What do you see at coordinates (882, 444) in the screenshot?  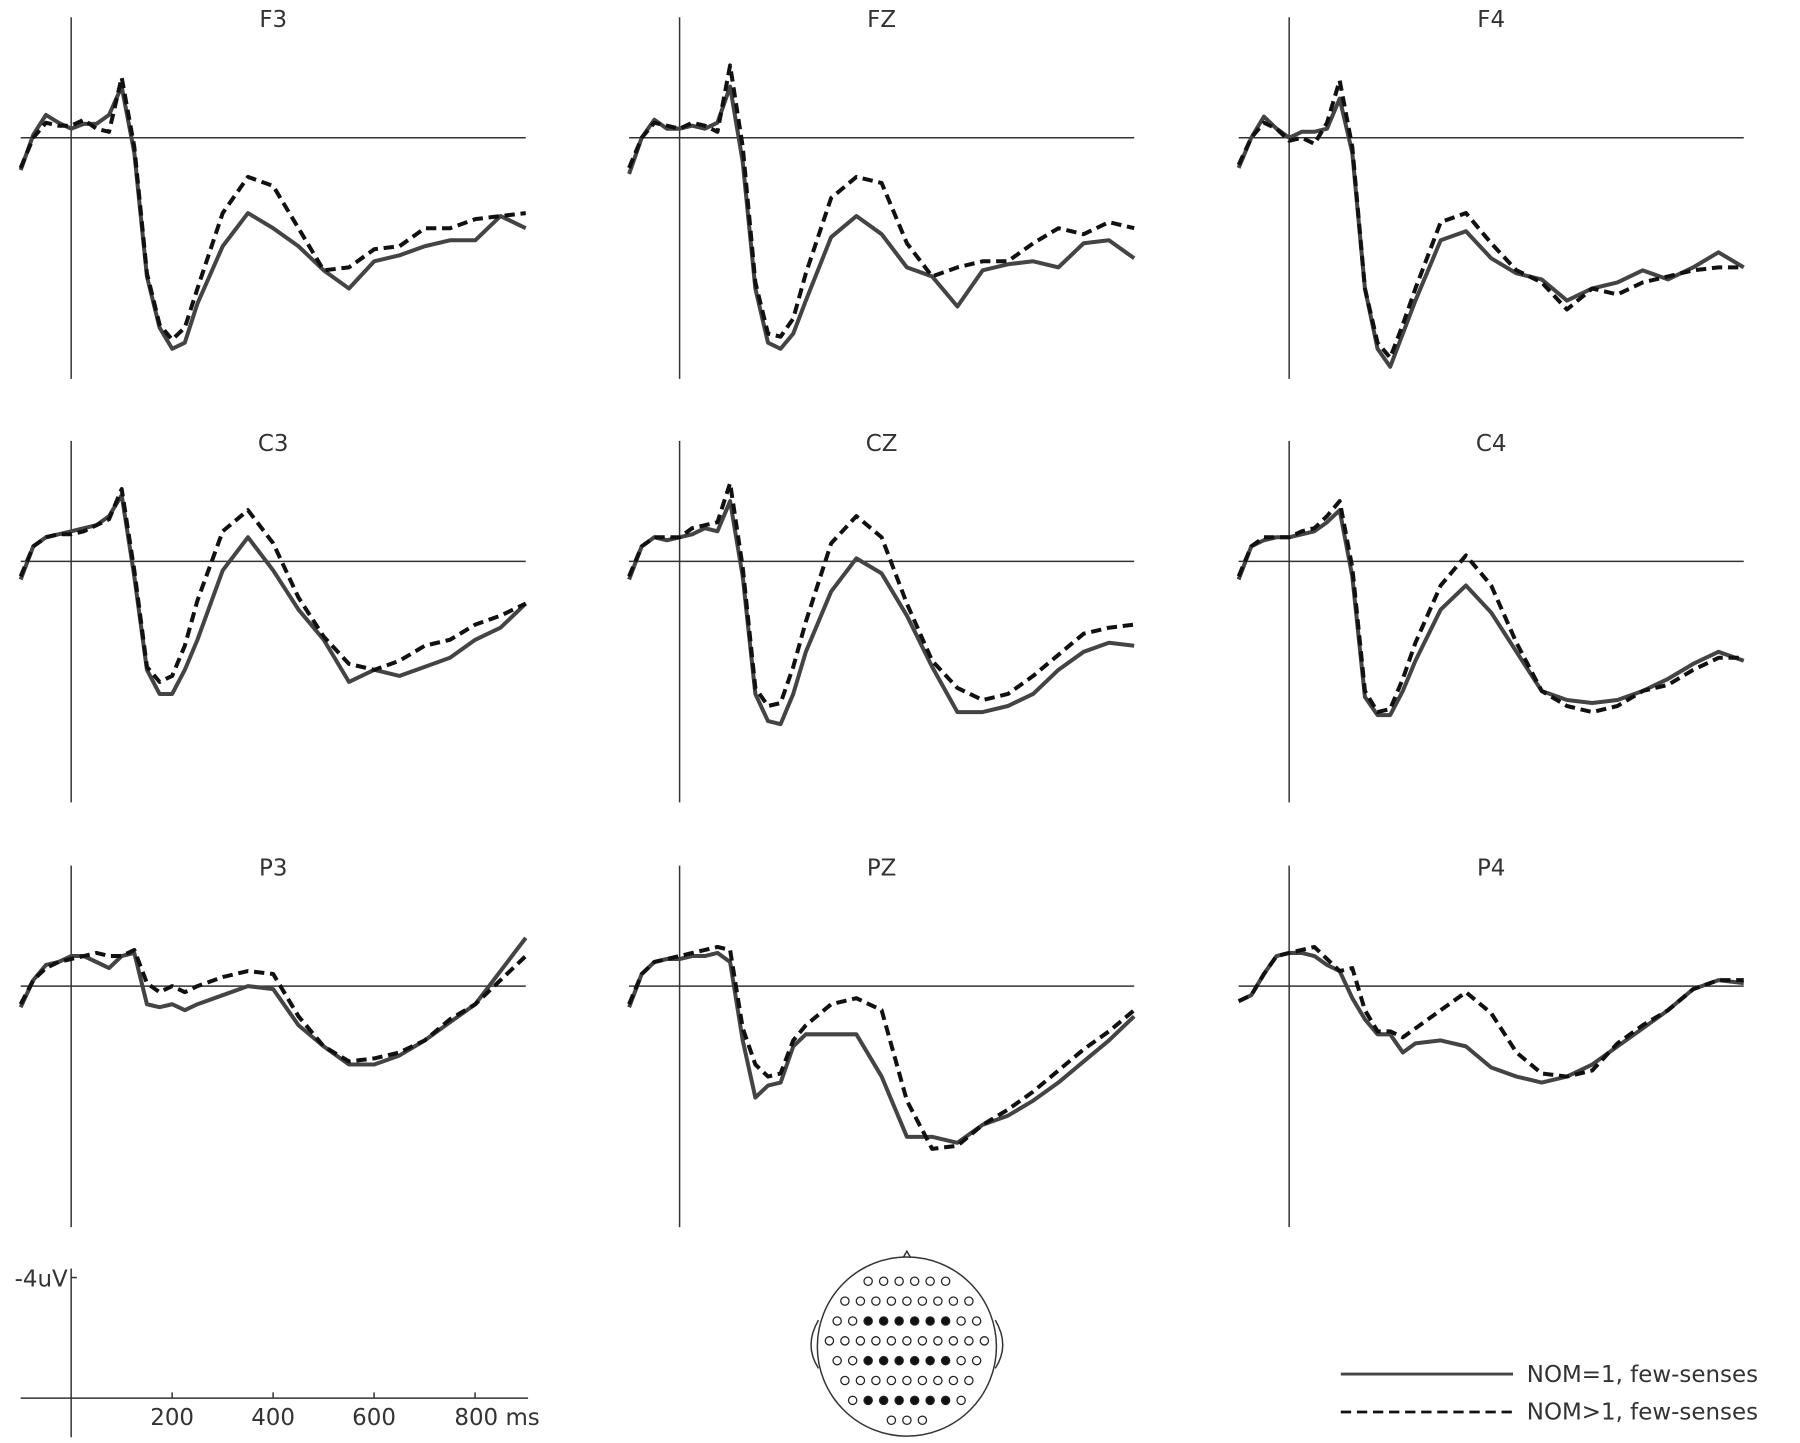 I see `panel-title: CZ` at bounding box center [882, 444].